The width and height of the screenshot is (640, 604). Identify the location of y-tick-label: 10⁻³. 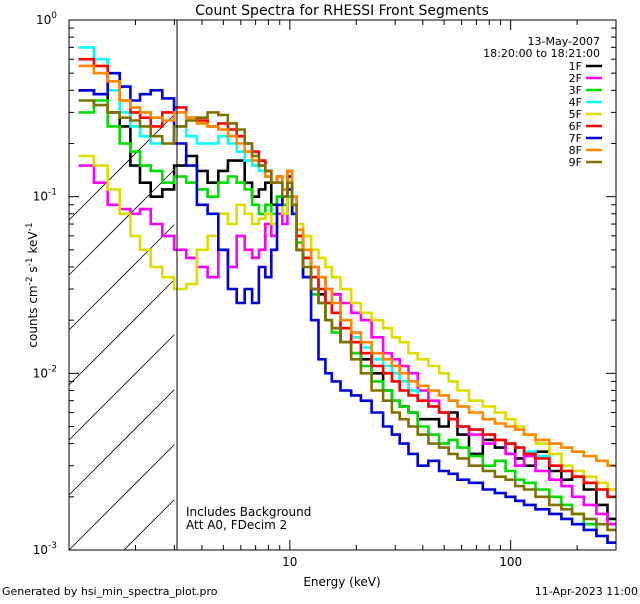
(45, 549).